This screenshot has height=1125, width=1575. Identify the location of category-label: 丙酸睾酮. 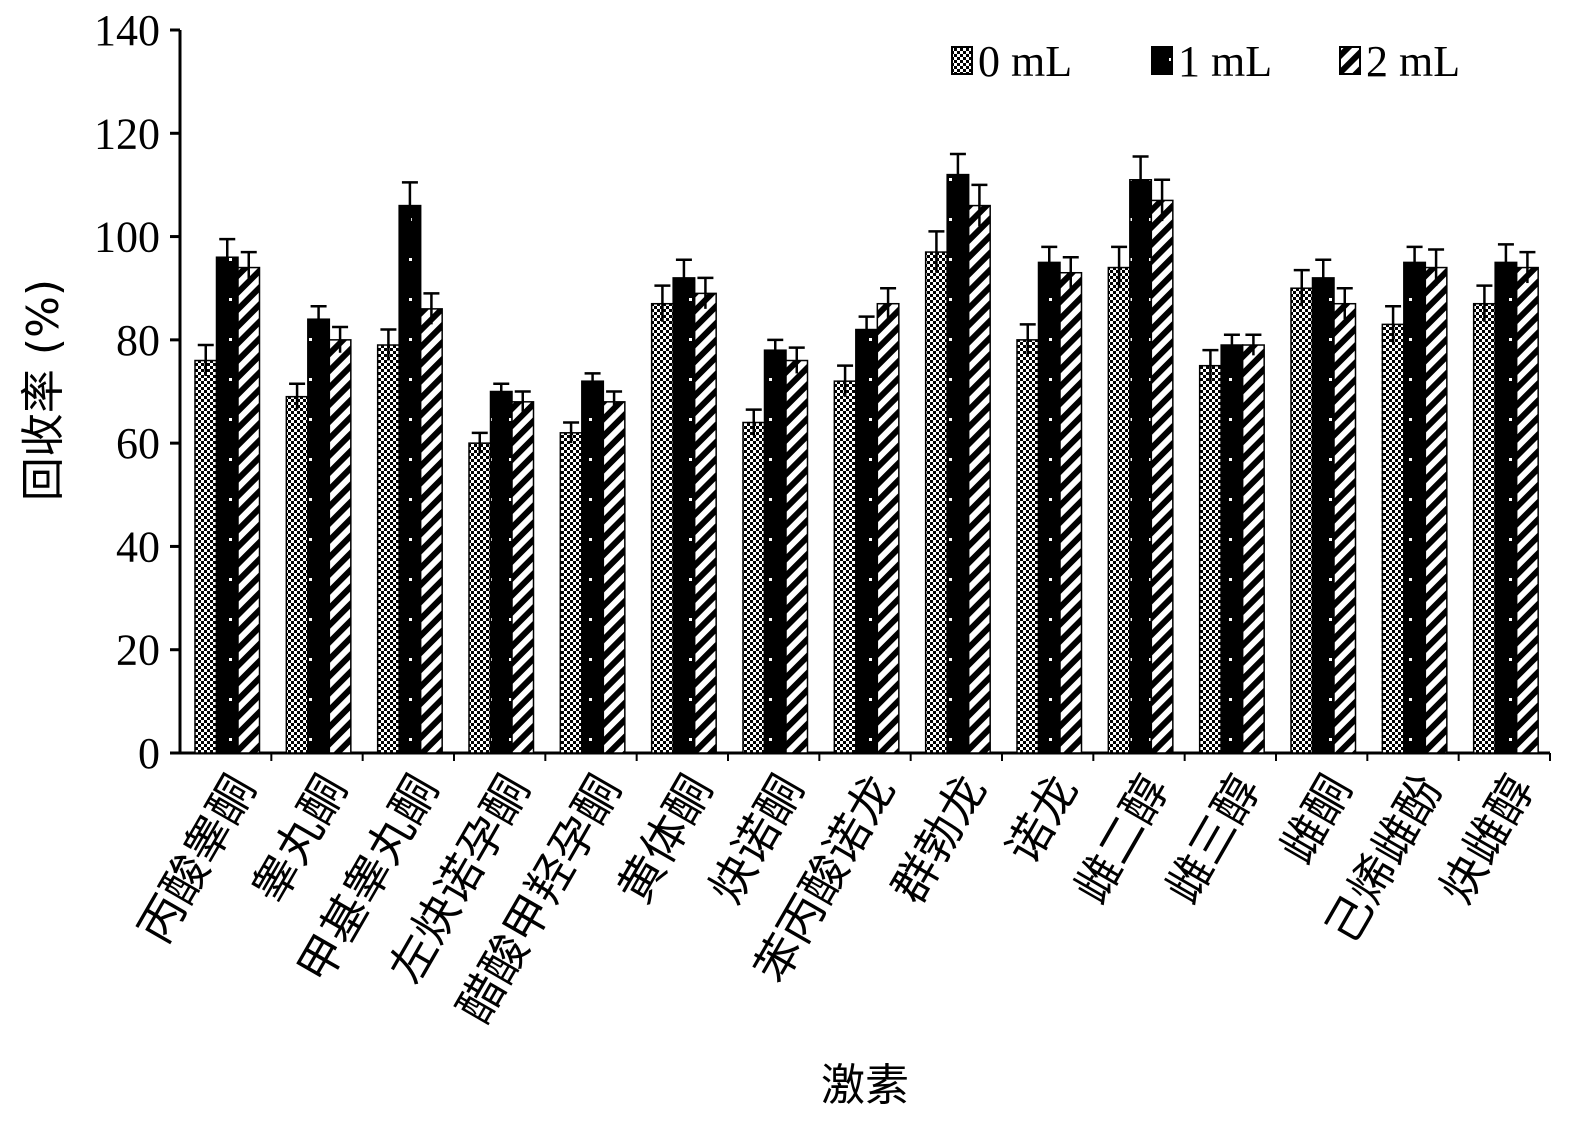
(196, 859).